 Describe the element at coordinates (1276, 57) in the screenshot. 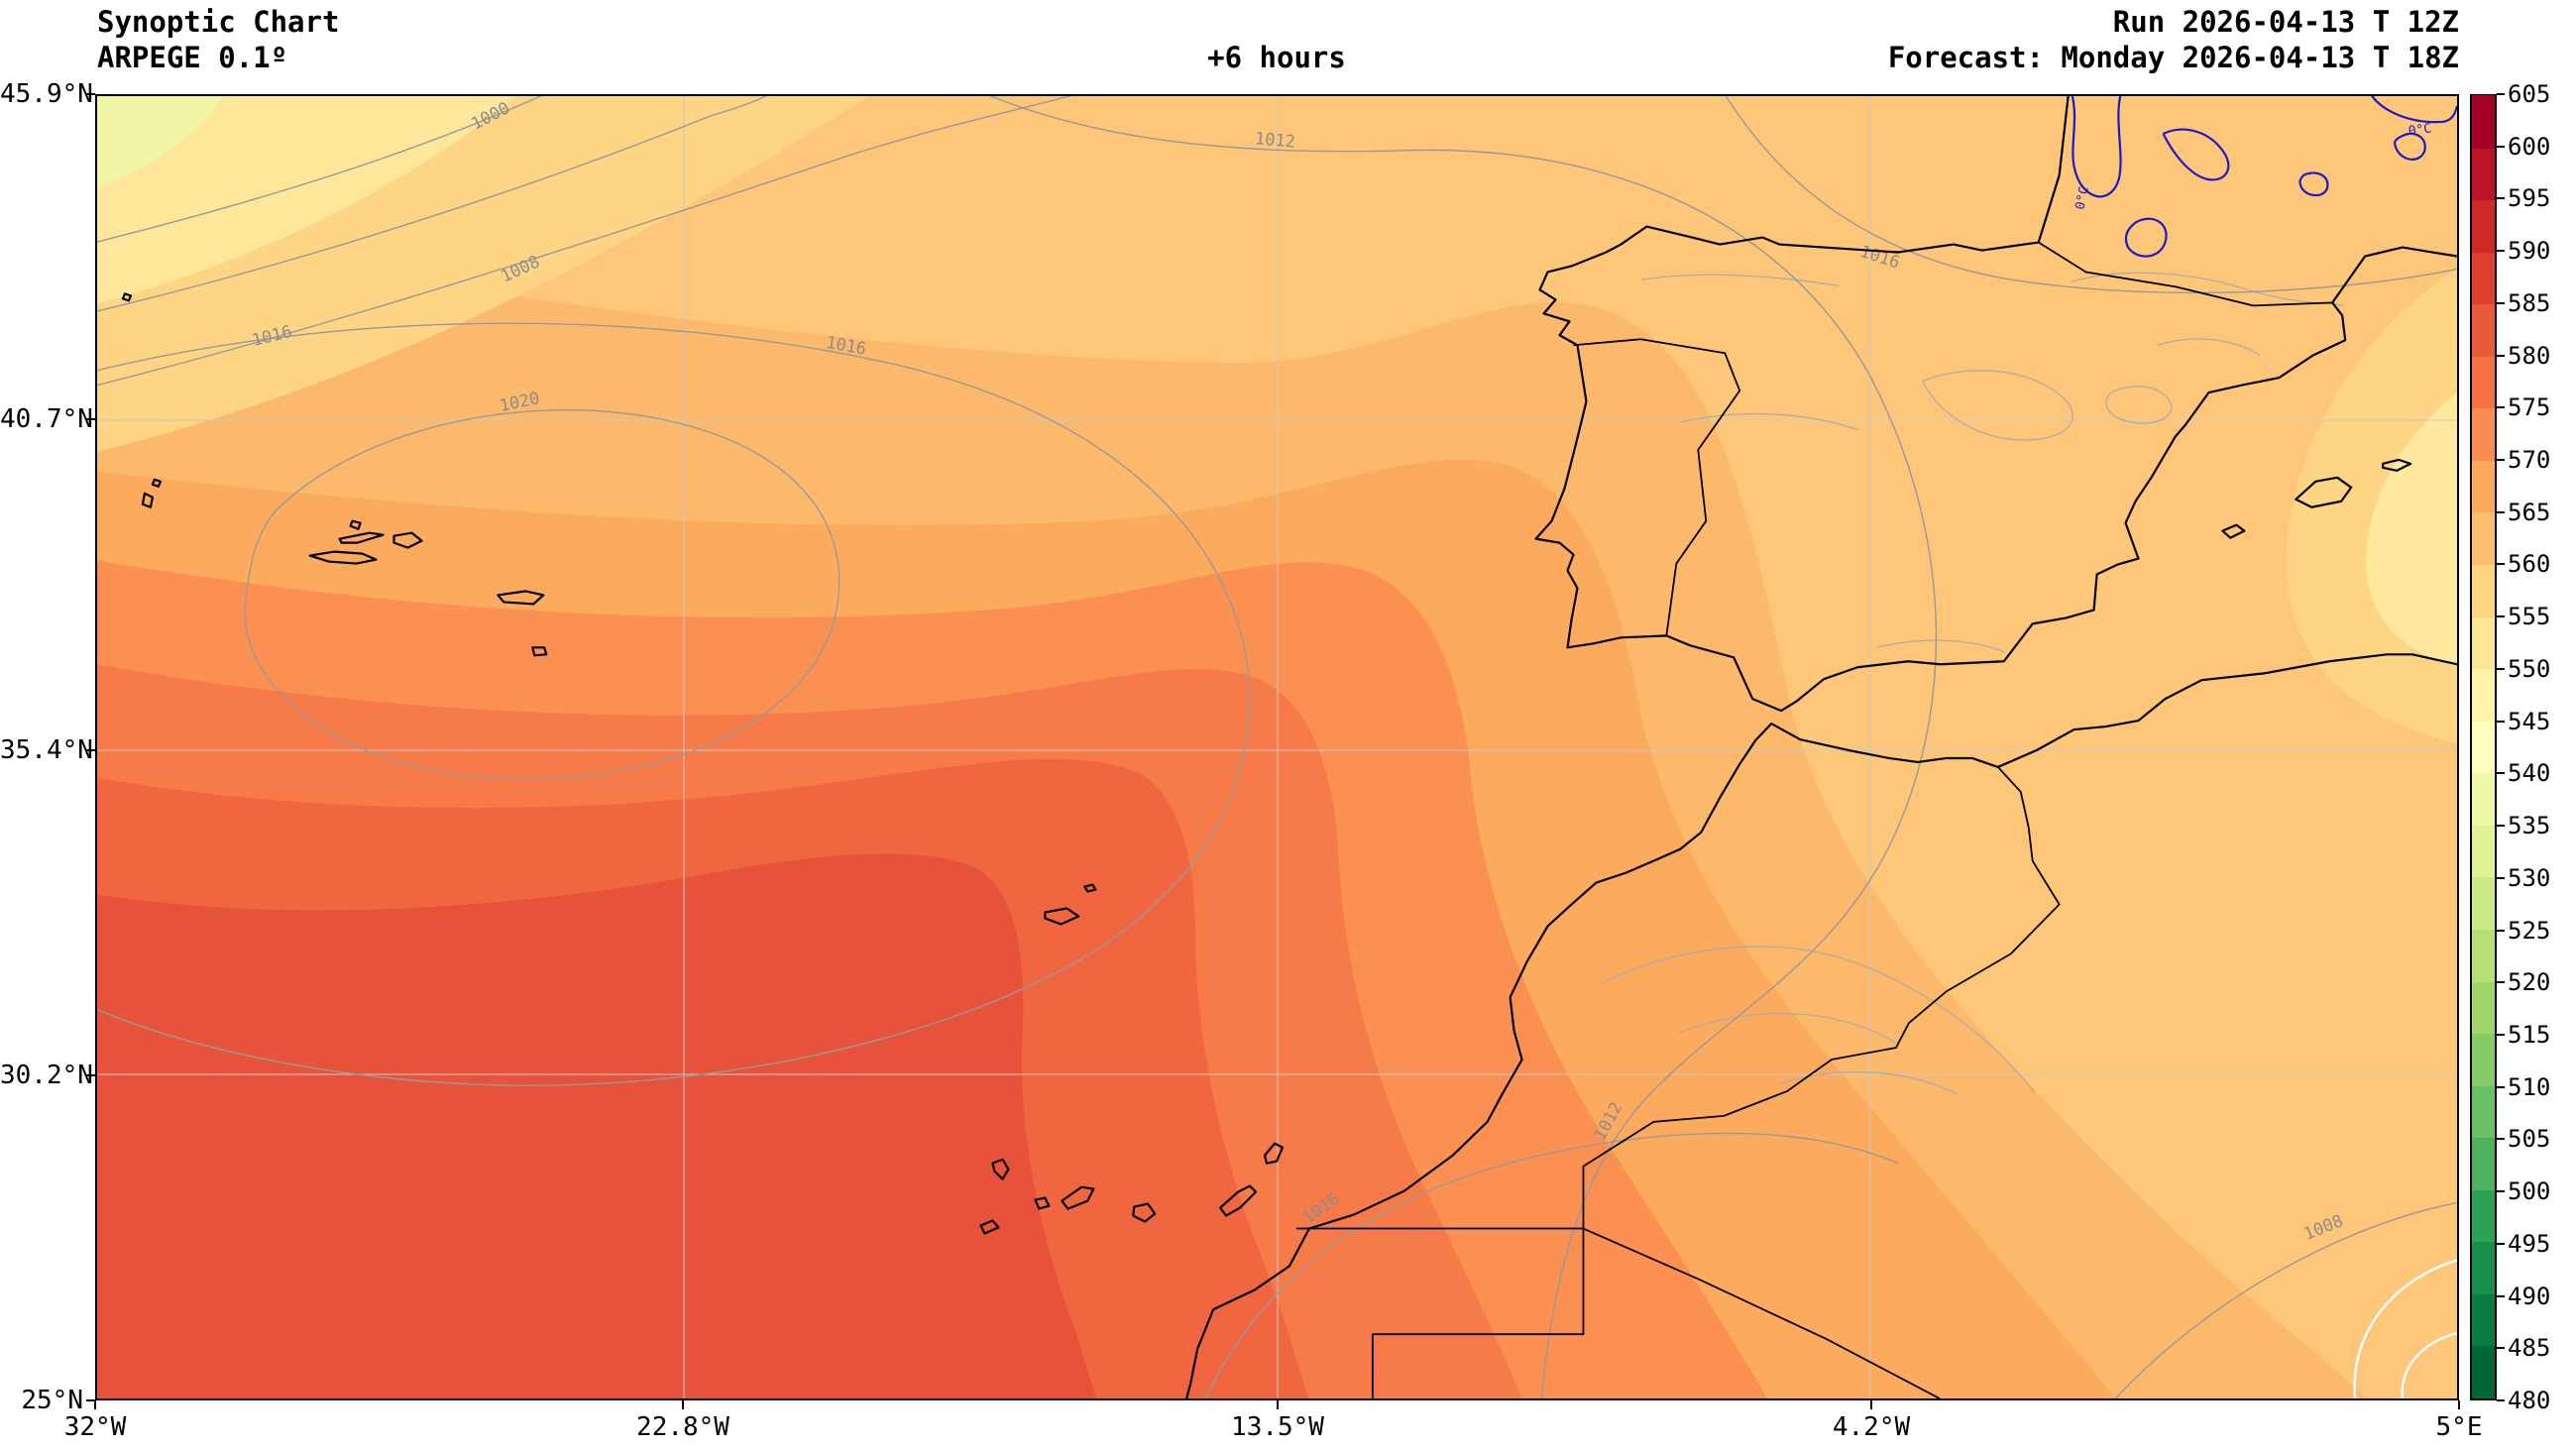

I see `lead-time-label: +6 hours` at that location.